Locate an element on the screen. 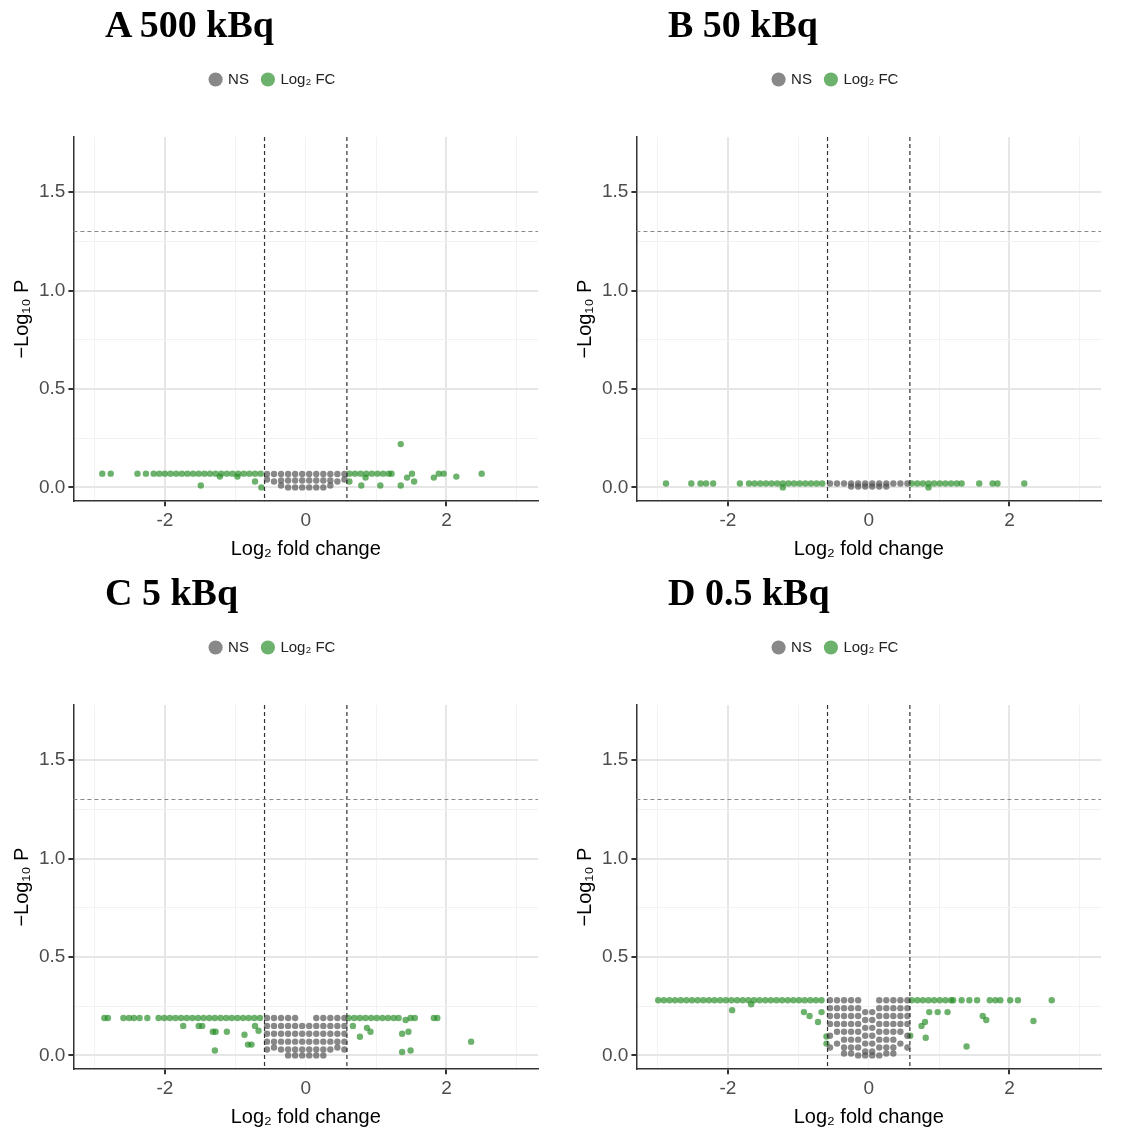  chart-title: C 5 kBq is located at coordinates (172, 592).